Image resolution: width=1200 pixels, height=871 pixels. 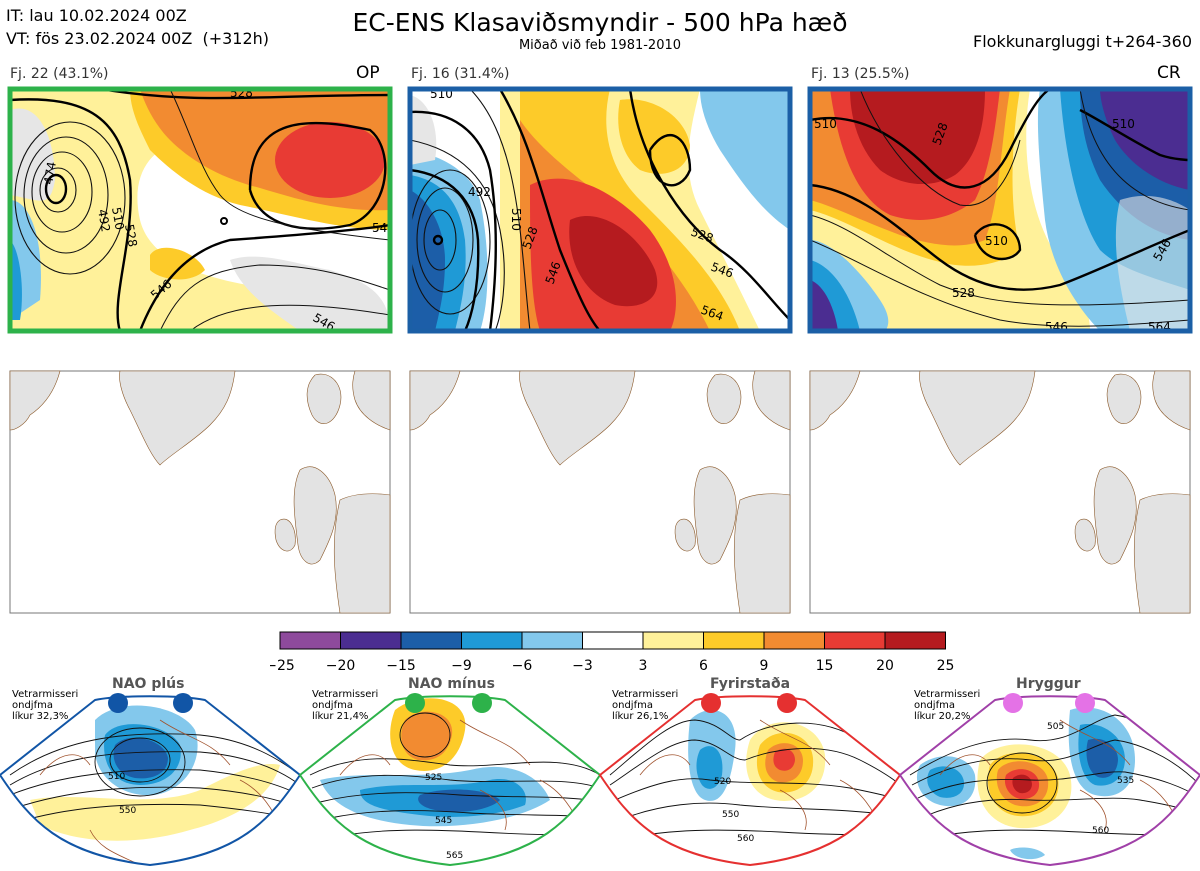 What do you see at coordinates (1159, 327) in the screenshot?
I see `cluster-3-contour-label: 564` at bounding box center [1159, 327].